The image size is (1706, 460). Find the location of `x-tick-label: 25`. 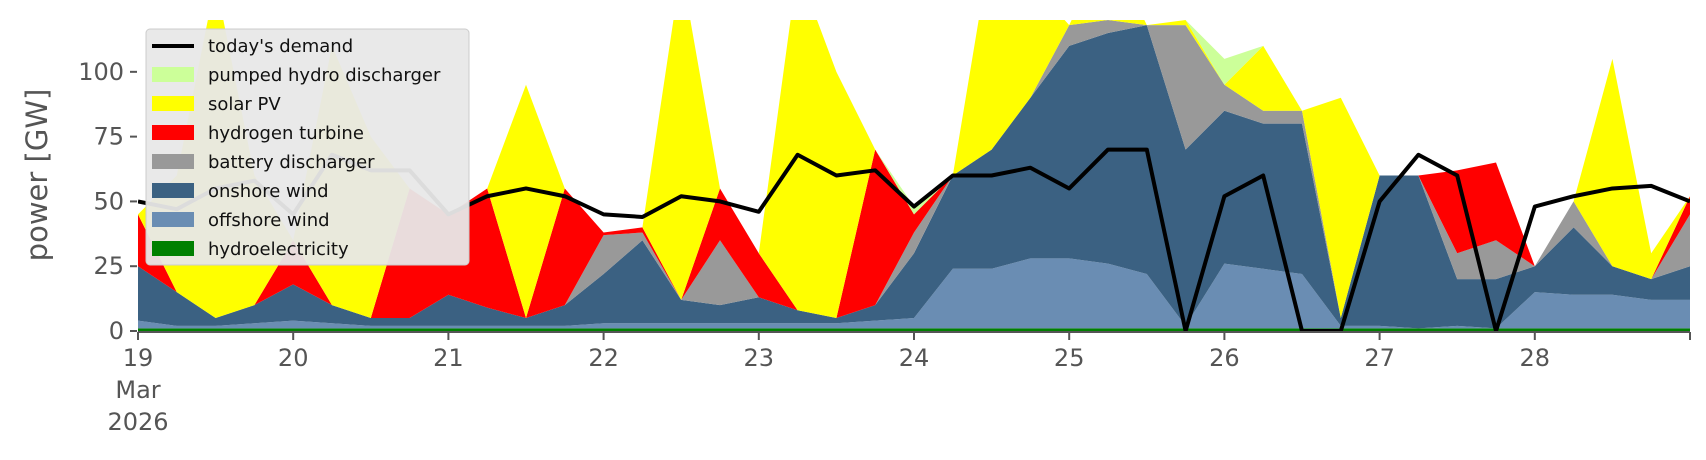

x-tick-label: 25 is located at coordinates (1069, 358).